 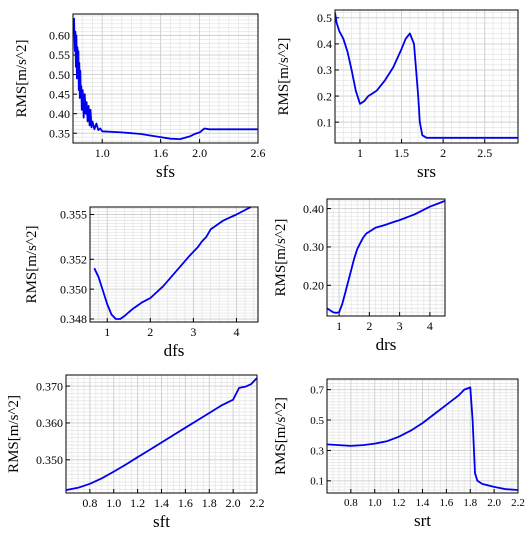 What do you see at coordinates (422, 520) in the screenshot?
I see `x-axis-label: srt` at bounding box center [422, 520].